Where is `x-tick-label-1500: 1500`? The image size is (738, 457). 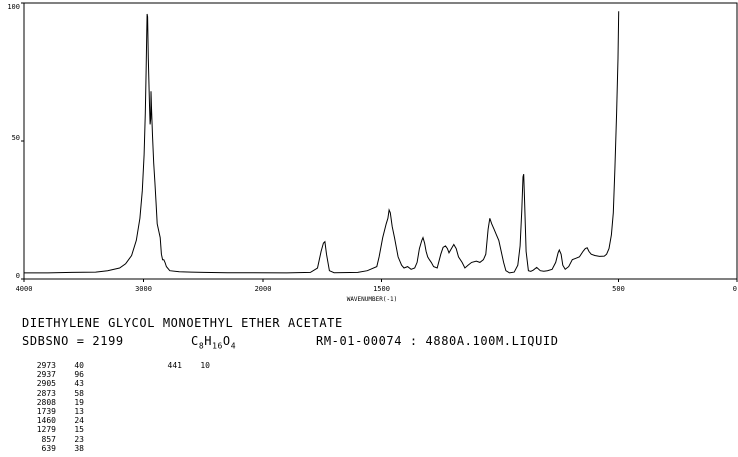 x-tick-label-1500: 1500 is located at coordinates (381, 289).